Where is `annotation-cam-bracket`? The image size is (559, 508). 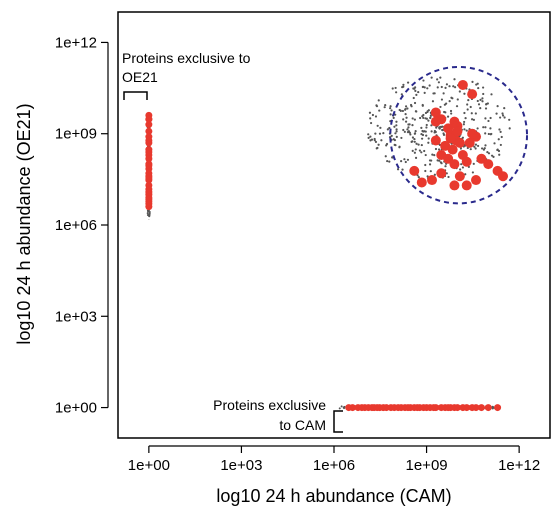
annotation-cam-bracket is located at coordinates (338, 421).